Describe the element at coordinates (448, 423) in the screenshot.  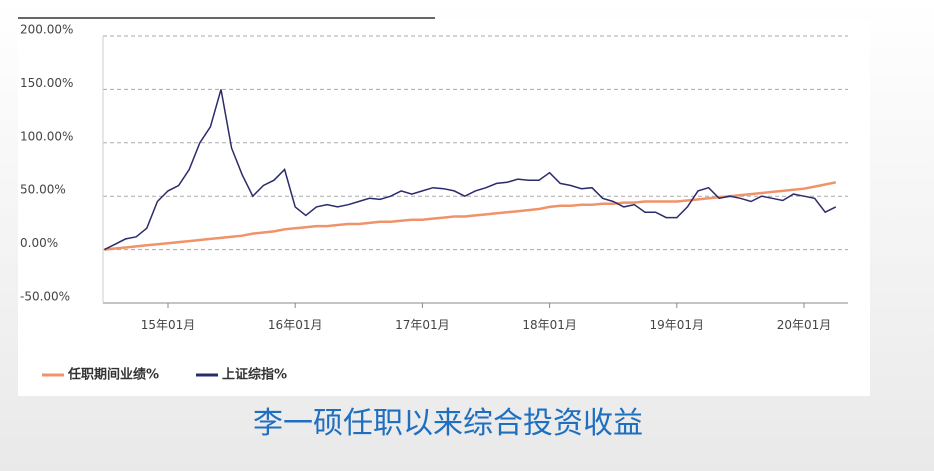
I see `chart-title: 李一硕任职以来综合投资收益` at that location.